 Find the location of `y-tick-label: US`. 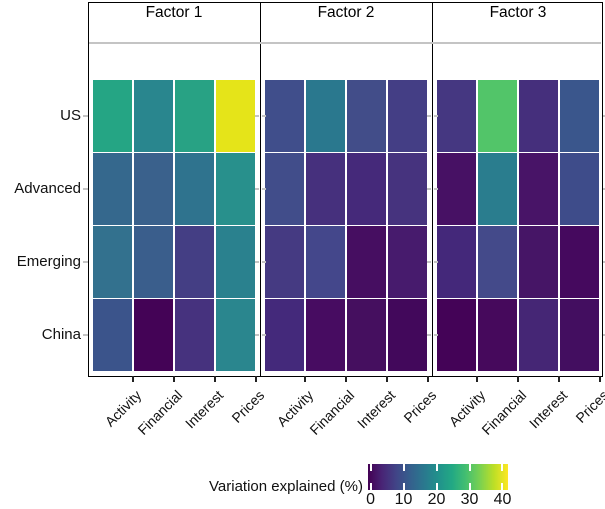

y-tick-label: US is located at coordinates (70, 115).